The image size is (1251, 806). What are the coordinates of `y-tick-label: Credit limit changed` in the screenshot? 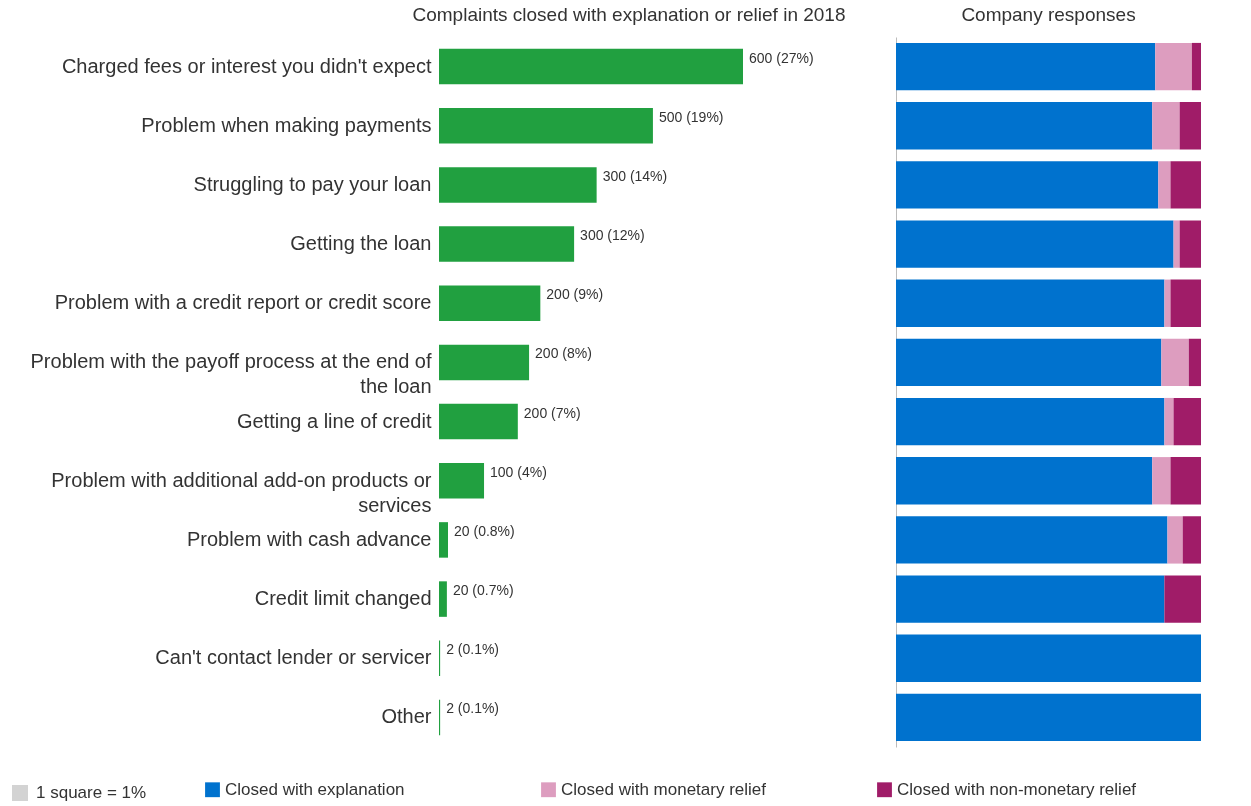 It's located at (343, 598).